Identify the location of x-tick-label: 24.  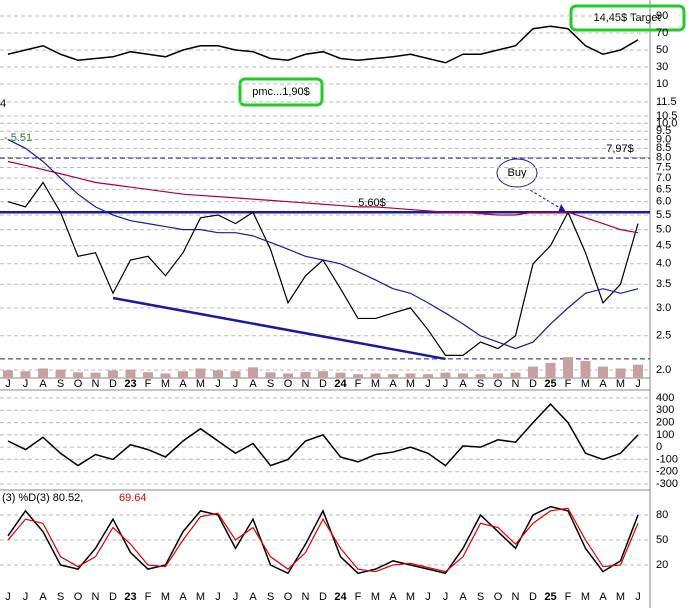
(340, 597).